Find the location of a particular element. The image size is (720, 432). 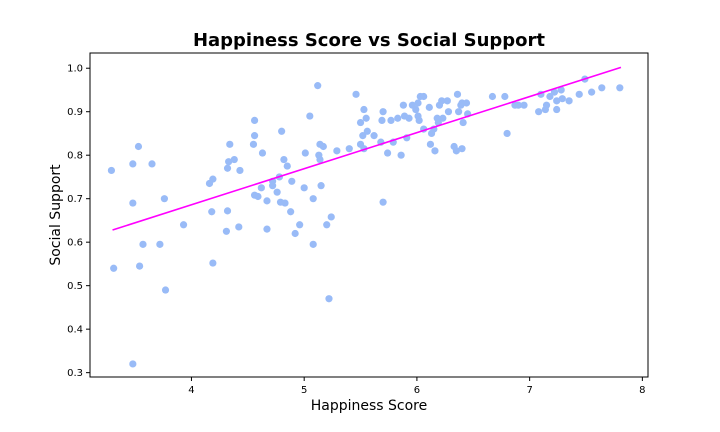

y-tick-label: 1.0 is located at coordinates (75, 69).